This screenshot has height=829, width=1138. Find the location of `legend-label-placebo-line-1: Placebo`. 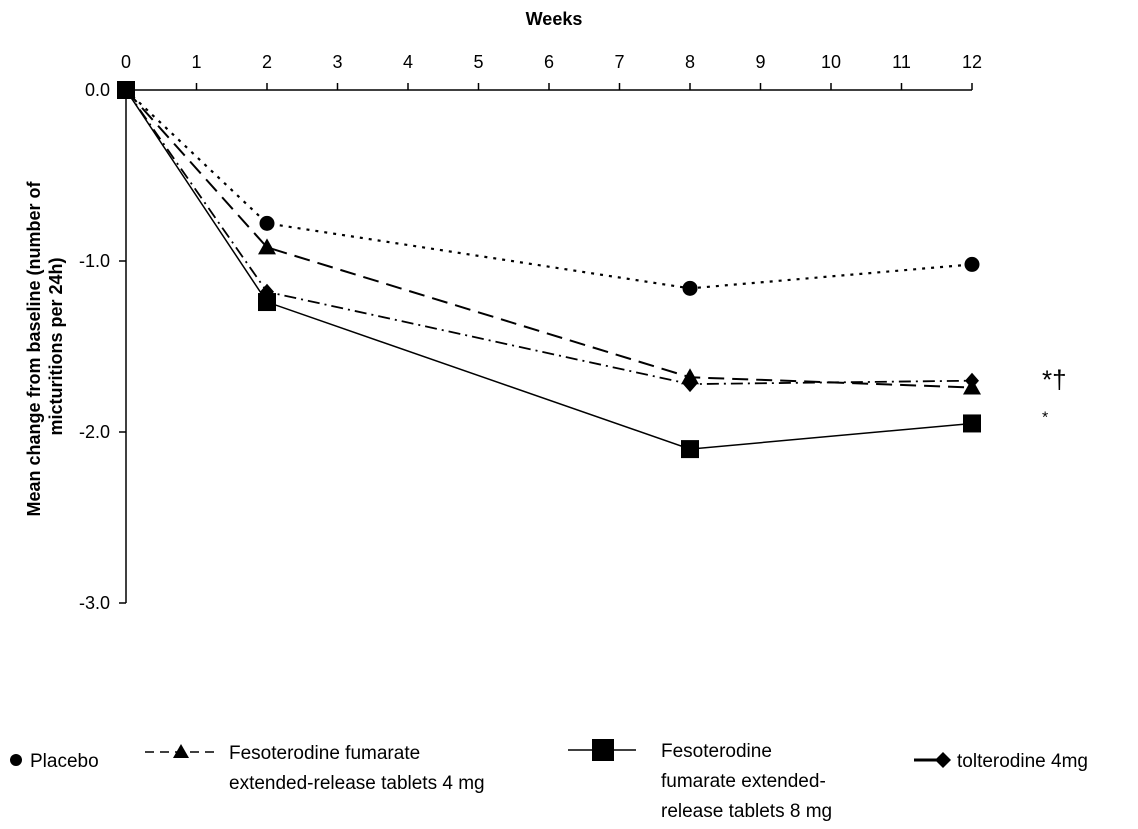

legend-label-placebo-line-1: Placebo is located at coordinates (64, 761).